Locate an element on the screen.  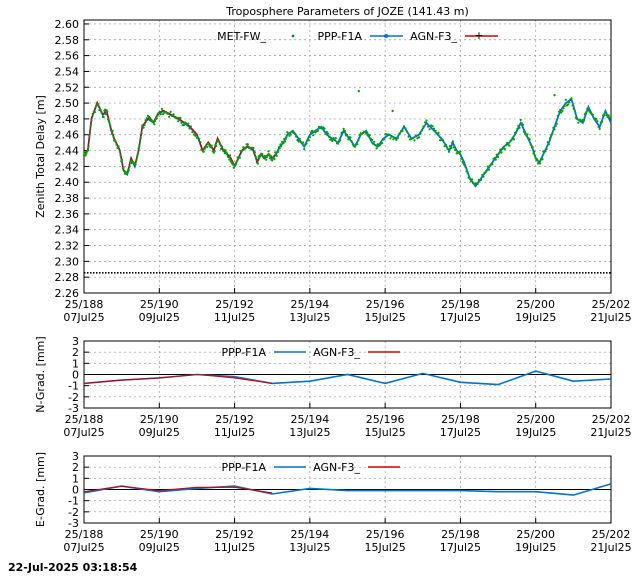
y-tick-label: 2.40 is located at coordinates (67, 182).